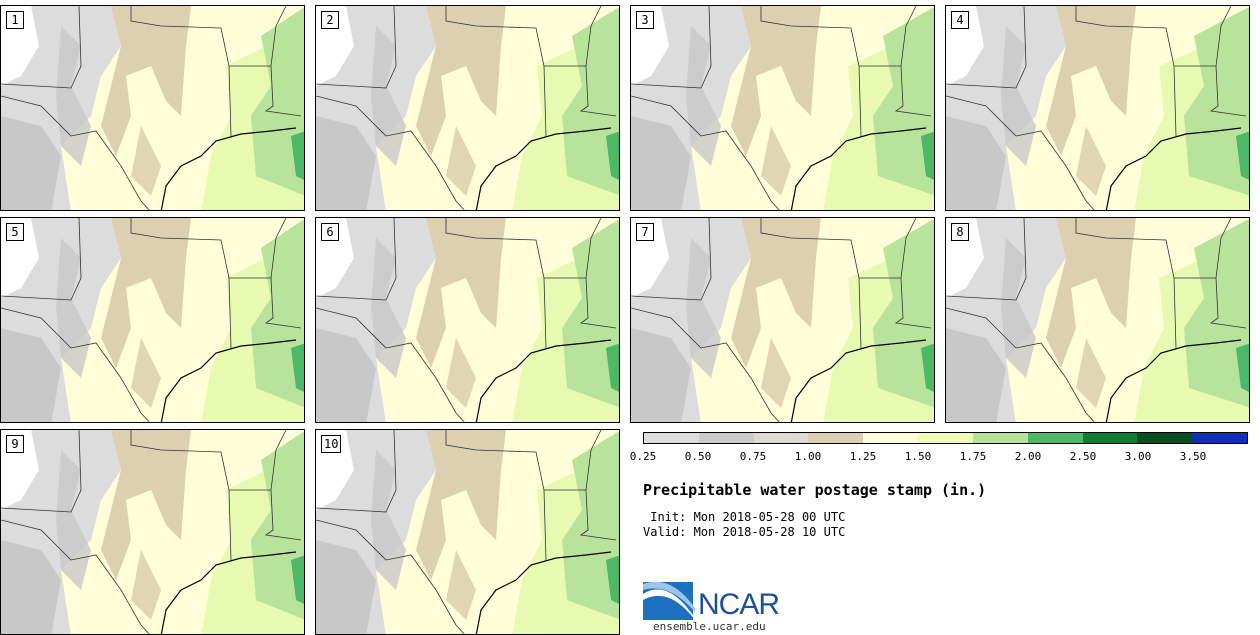 This screenshot has width=1260, height=635. What do you see at coordinates (709, 626) in the screenshot?
I see `logo-url: ensemble.ucar.edu` at bounding box center [709, 626].